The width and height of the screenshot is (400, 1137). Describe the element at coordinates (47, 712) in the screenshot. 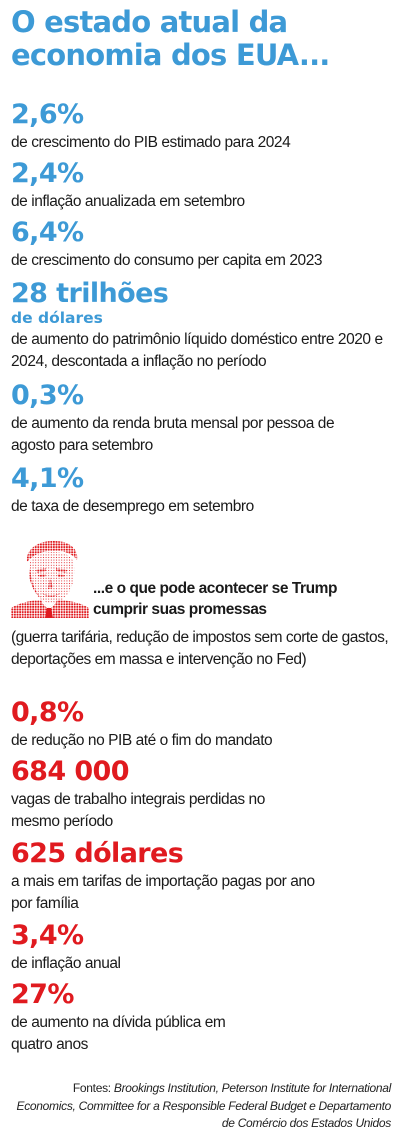

I see `stat-value: 0,8%` at that location.